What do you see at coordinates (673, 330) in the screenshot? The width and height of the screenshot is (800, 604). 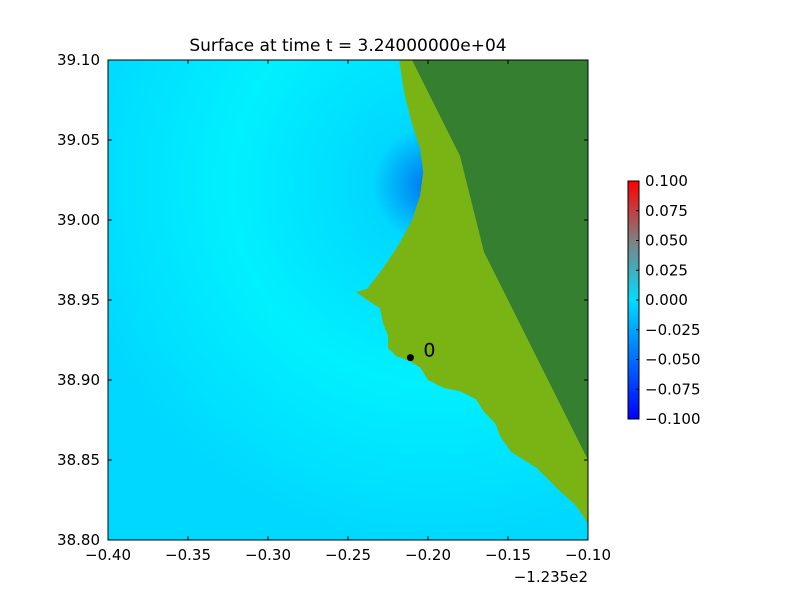 I see `colorbar-tick-label: −0.025` at bounding box center [673, 330].